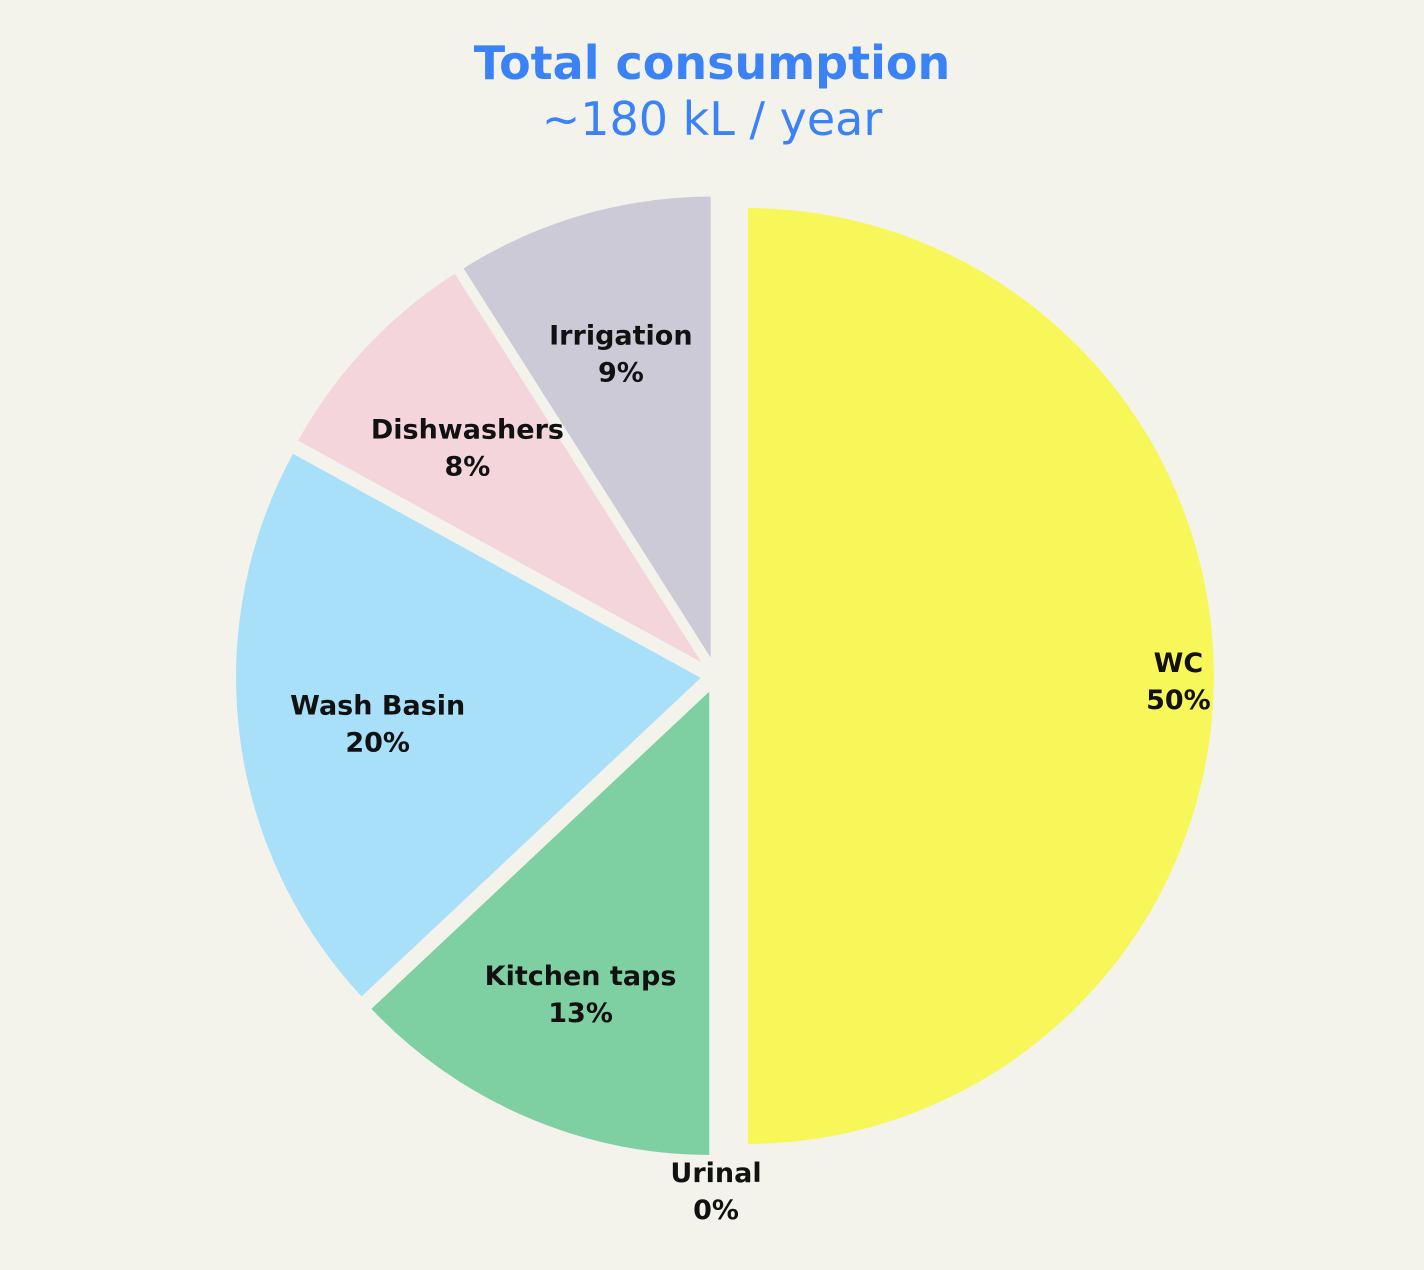 The width and height of the screenshot is (1424, 1270). What do you see at coordinates (1179, 663) in the screenshot?
I see `slice-label-wc: WC` at bounding box center [1179, 663].